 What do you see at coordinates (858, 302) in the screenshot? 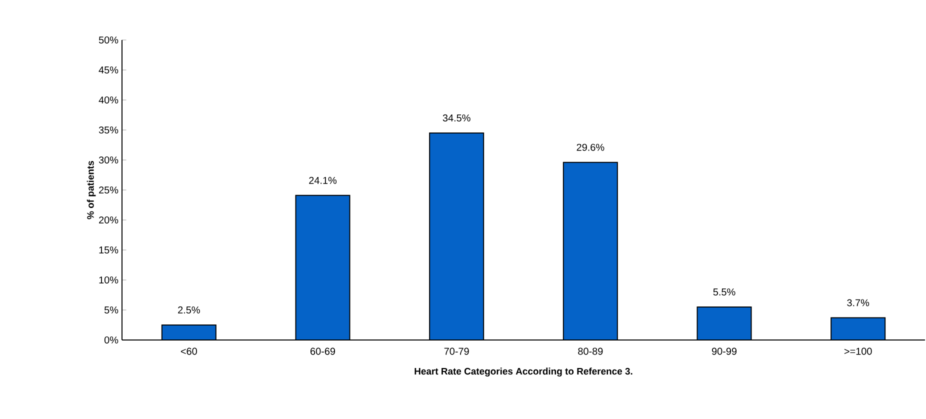
I see `data-label: 3.7%` at bounding box center [858, 302].